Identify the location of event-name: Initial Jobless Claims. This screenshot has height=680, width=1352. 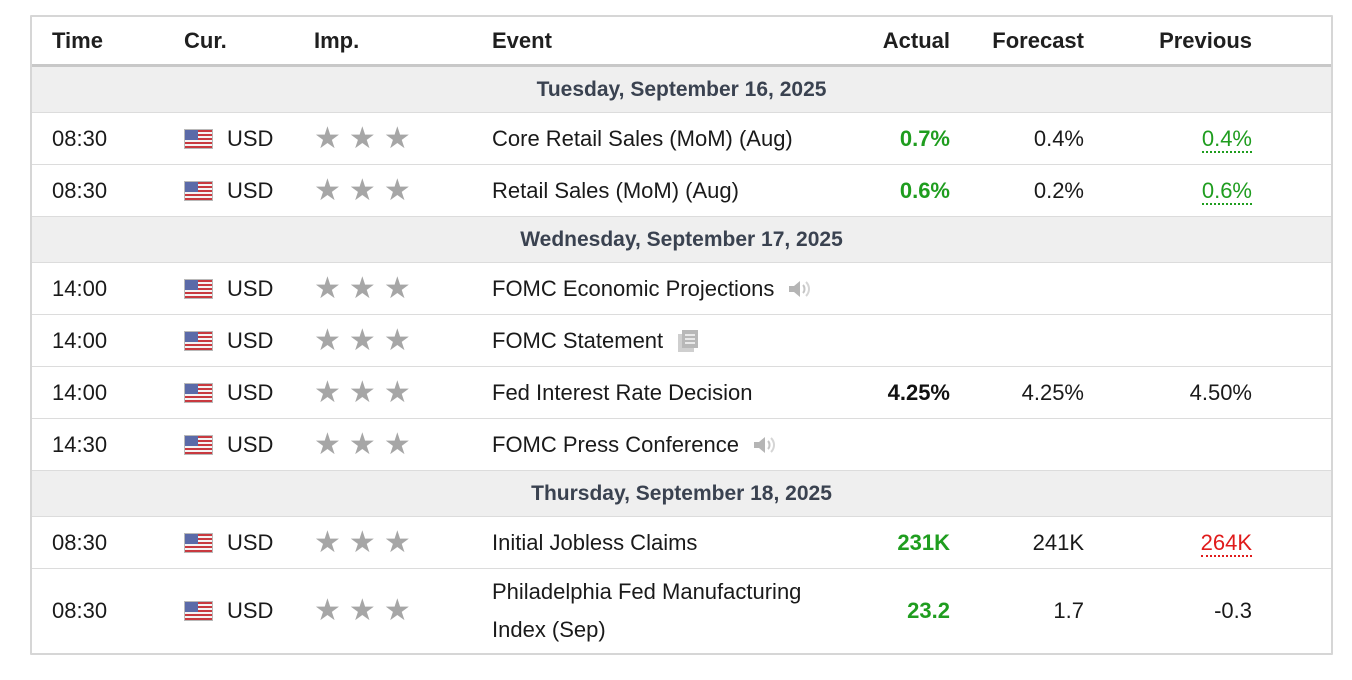
(594, 543).